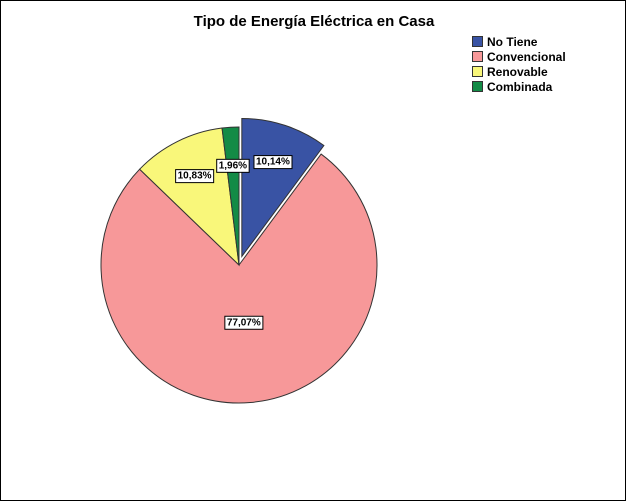  I want to click on legend-item-convencional: Convencional, so click(519, 56).